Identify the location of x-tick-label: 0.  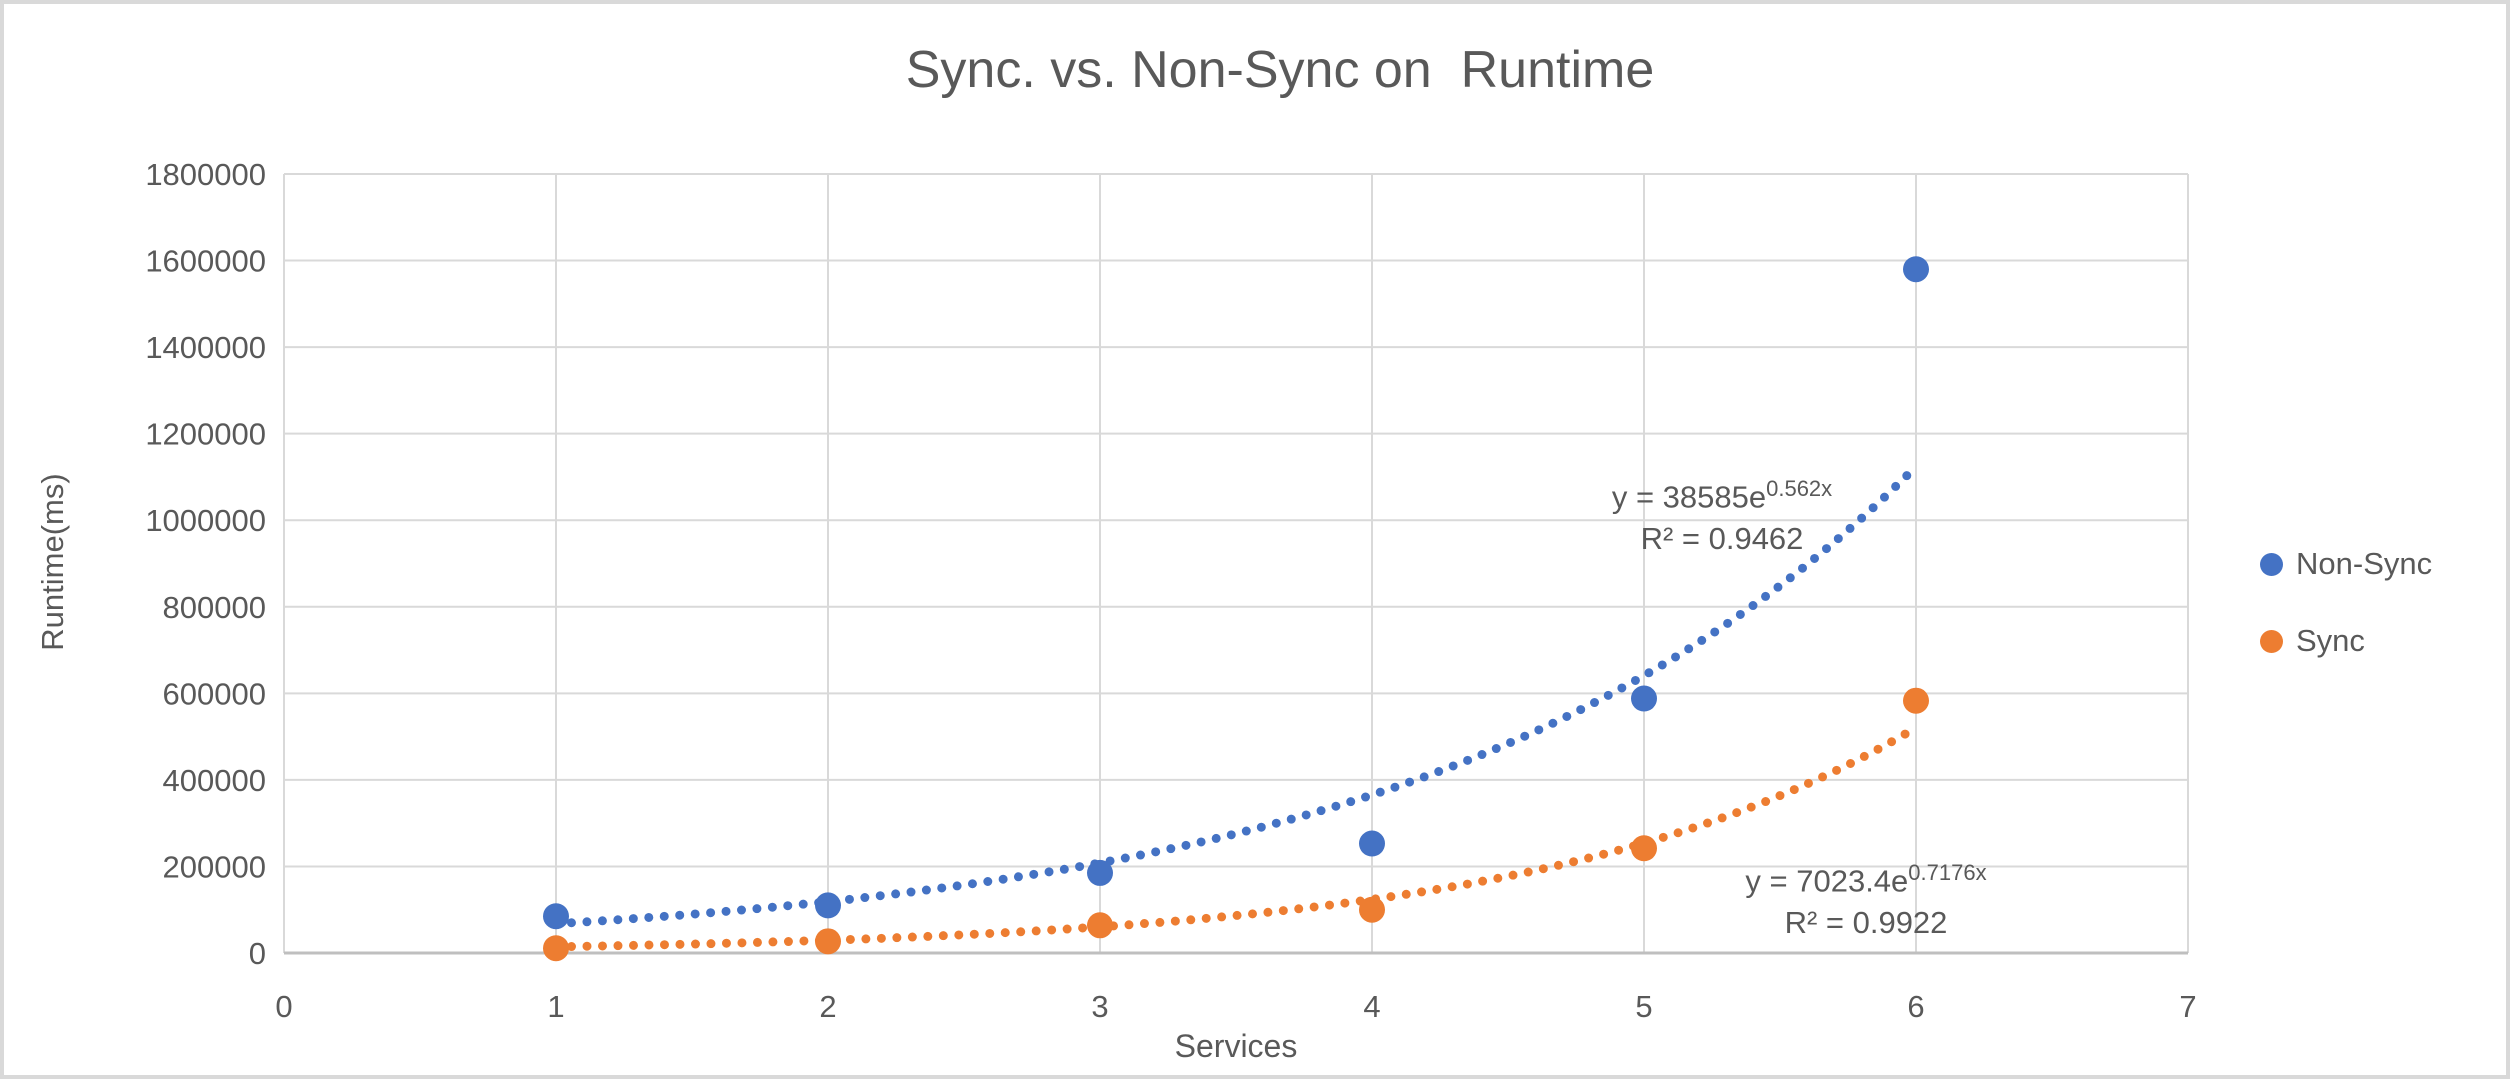
(283, 1006).